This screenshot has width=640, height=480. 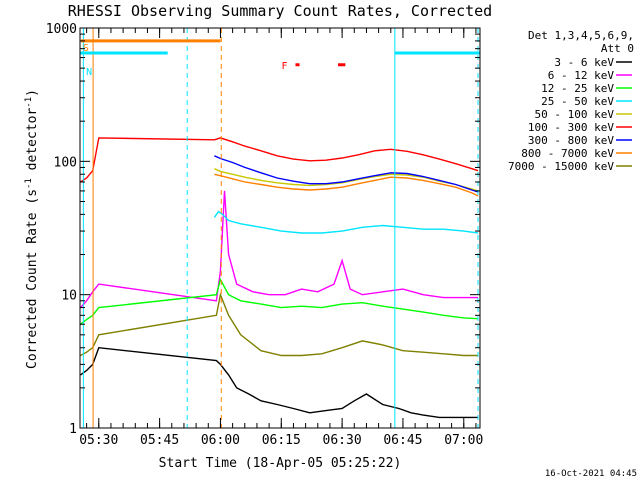 What do you see at coordinates (402, 440) in the screenshot?
I see `x-tick-label: 06:45` at bounding box center [402, 440].